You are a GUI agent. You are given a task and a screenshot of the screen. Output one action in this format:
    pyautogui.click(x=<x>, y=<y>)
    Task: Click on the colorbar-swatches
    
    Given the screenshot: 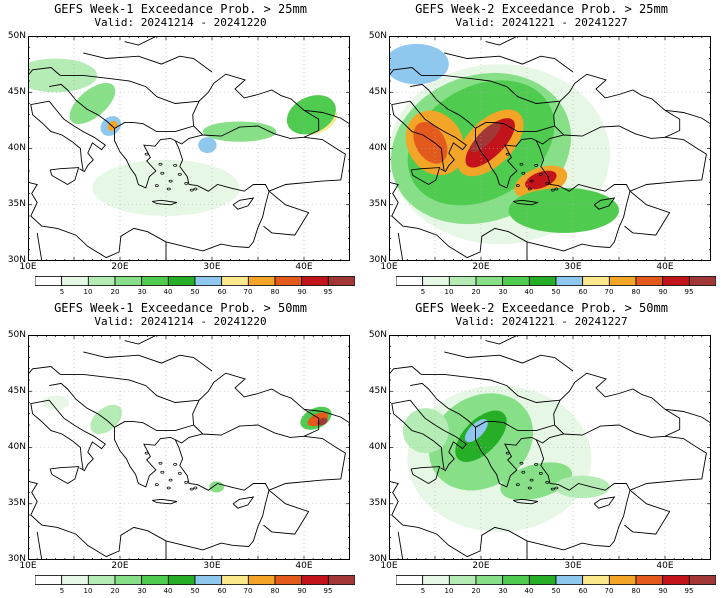 What is the action you would take?
    pyautogui.click(x=556, y=580)
    